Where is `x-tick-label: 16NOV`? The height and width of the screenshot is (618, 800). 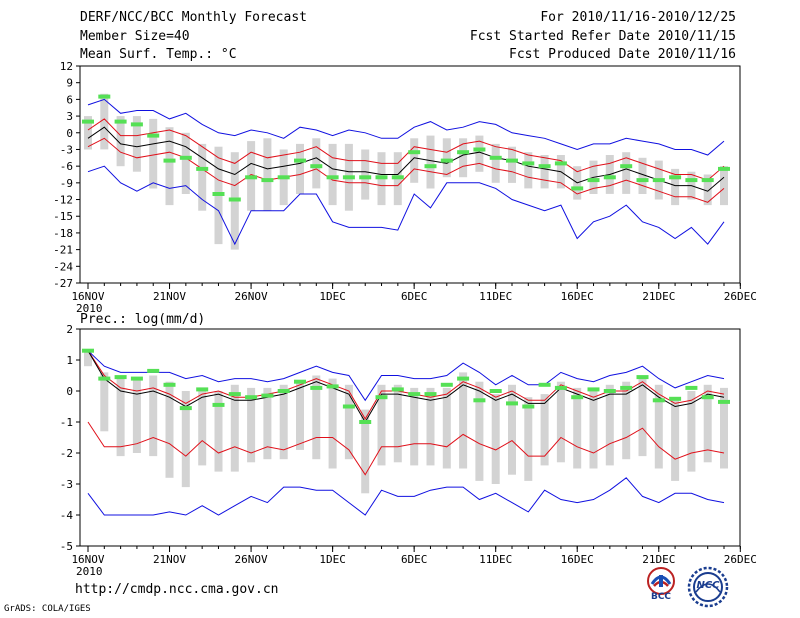
x-tick-label: 16NOV is located at coordinates (87, 296).